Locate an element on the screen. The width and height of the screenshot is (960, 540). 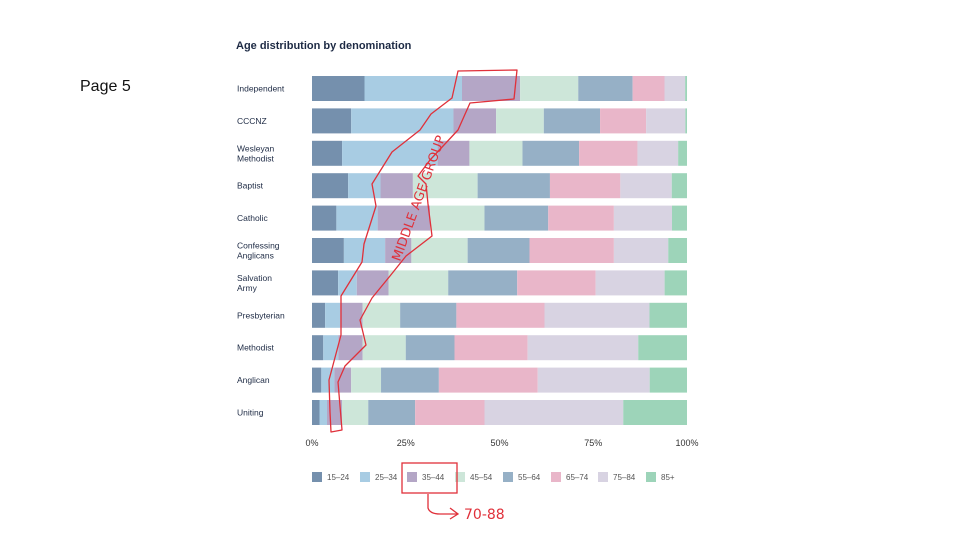
legend-label-1: 25–34 is located at coordinates (386, 477).